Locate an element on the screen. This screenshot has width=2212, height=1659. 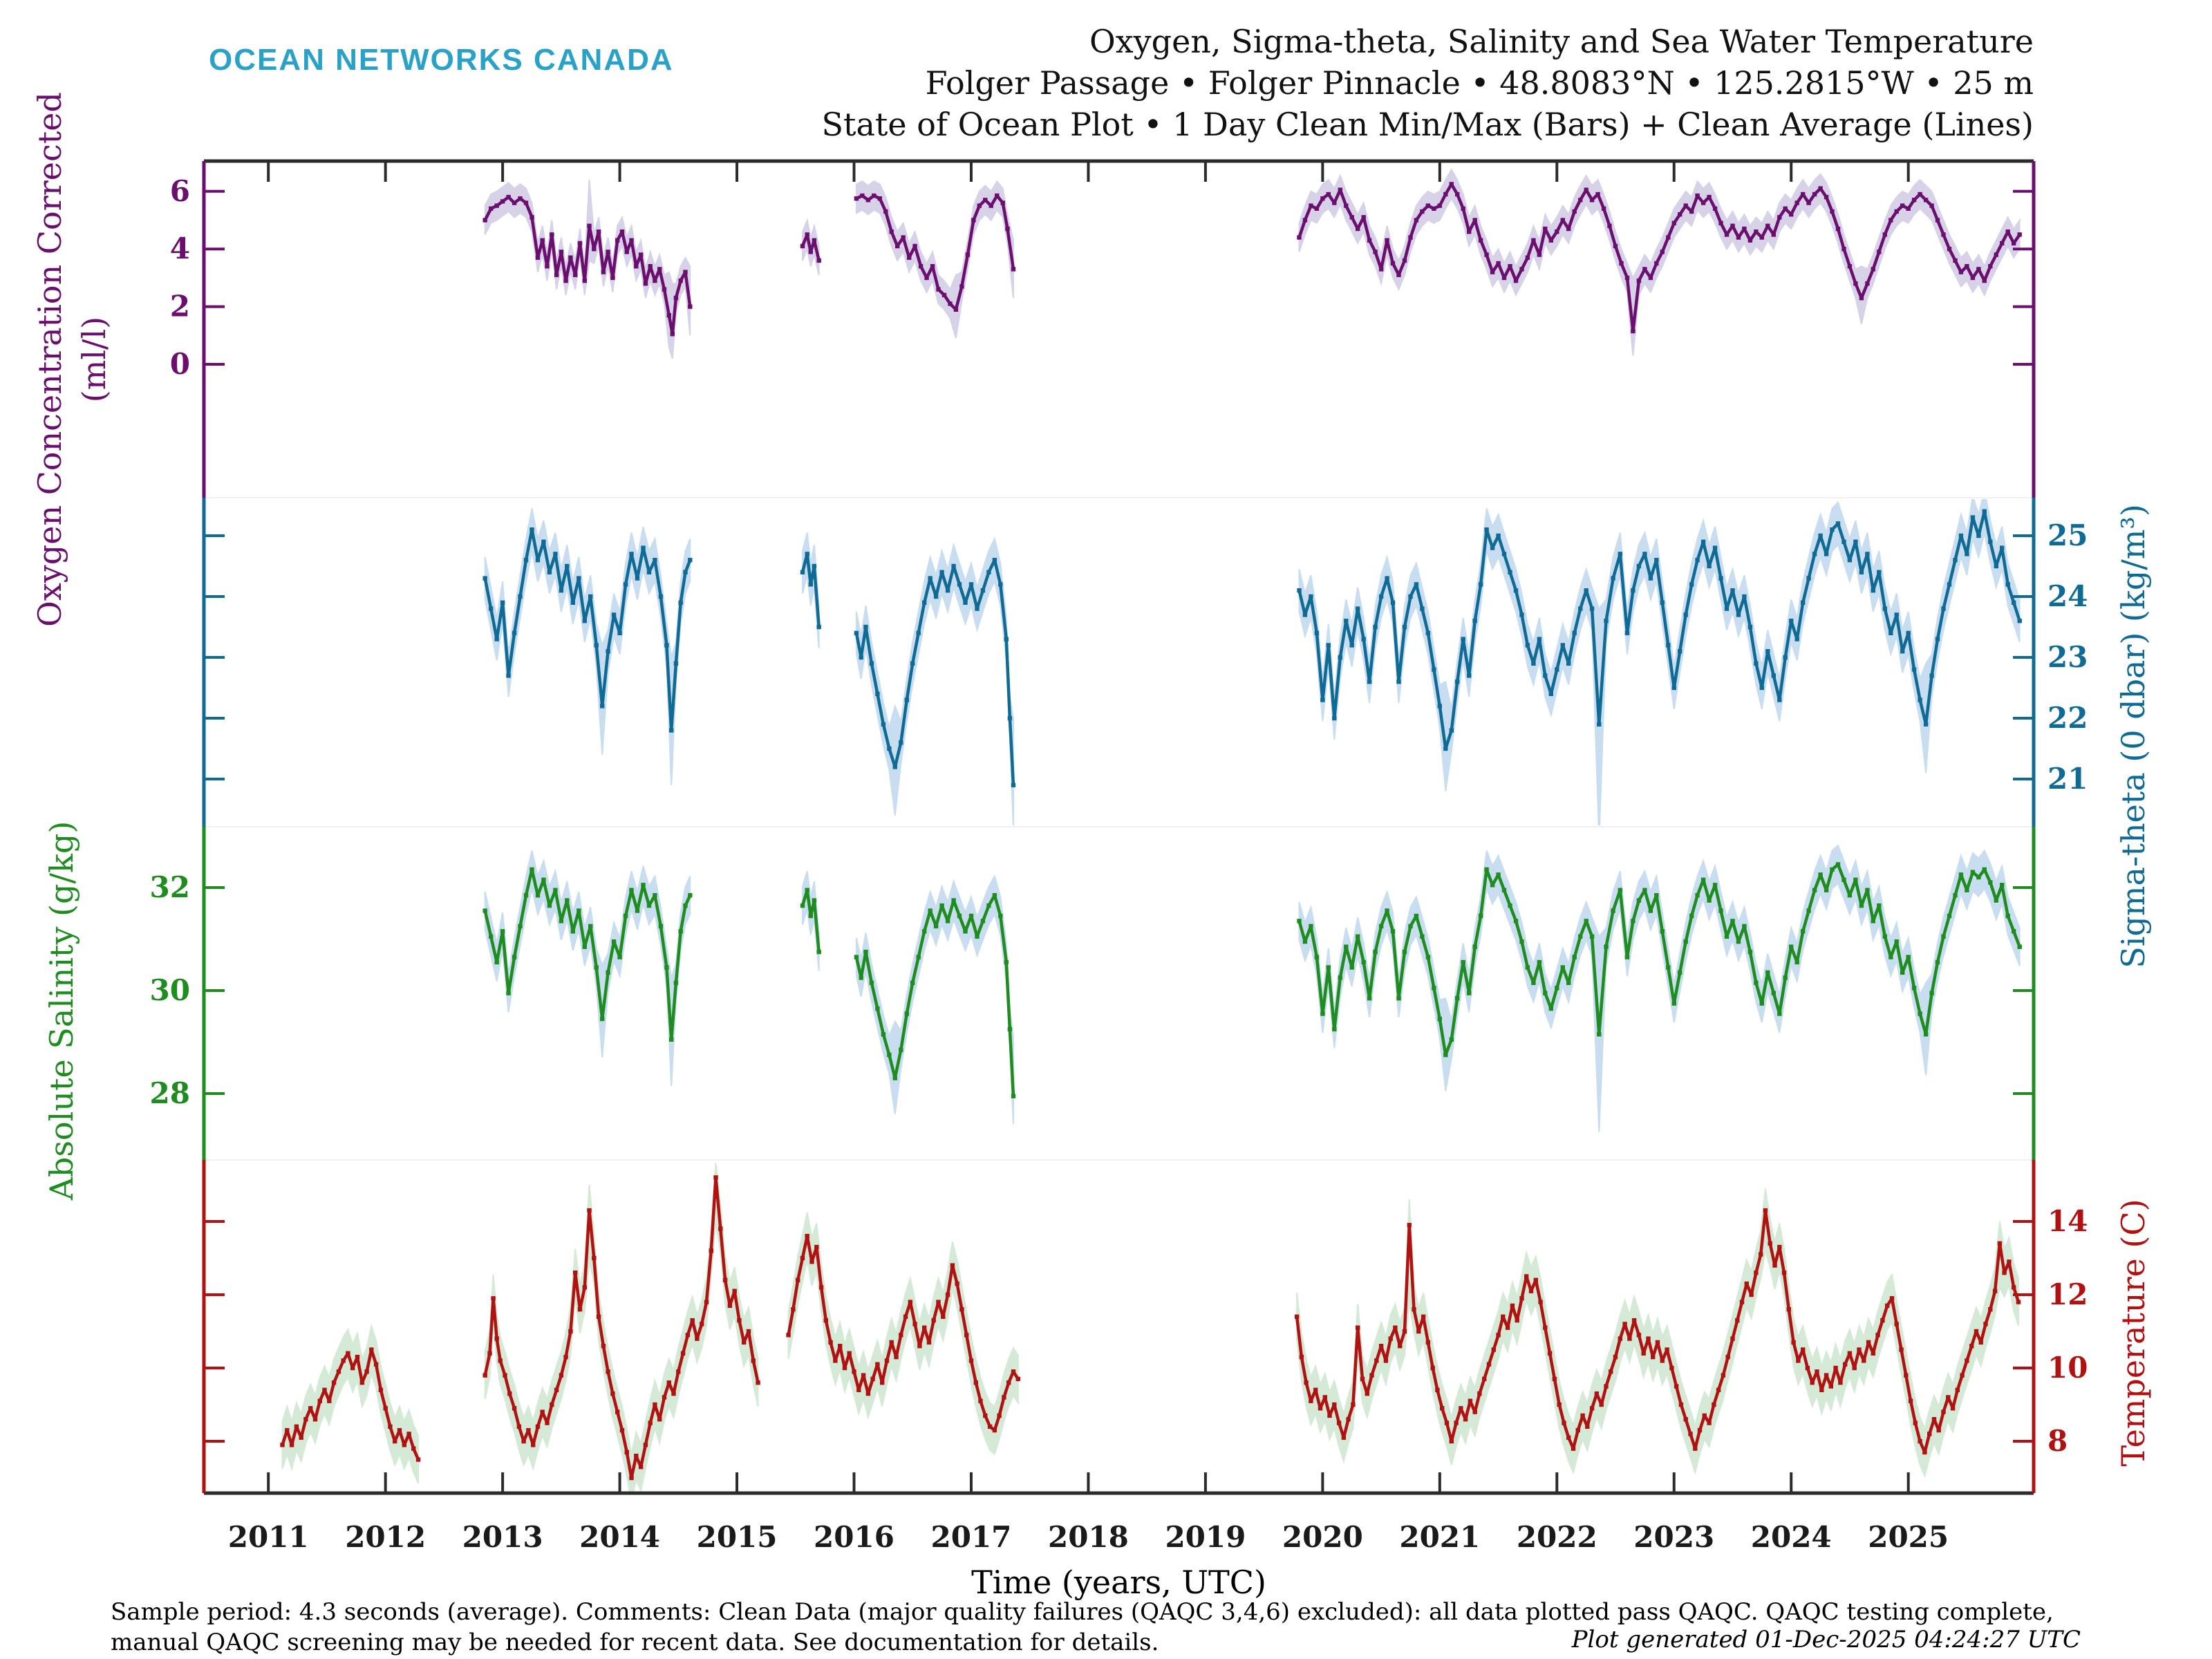
x-tick-label: 2021 is located at coordinates (1440, 1537).